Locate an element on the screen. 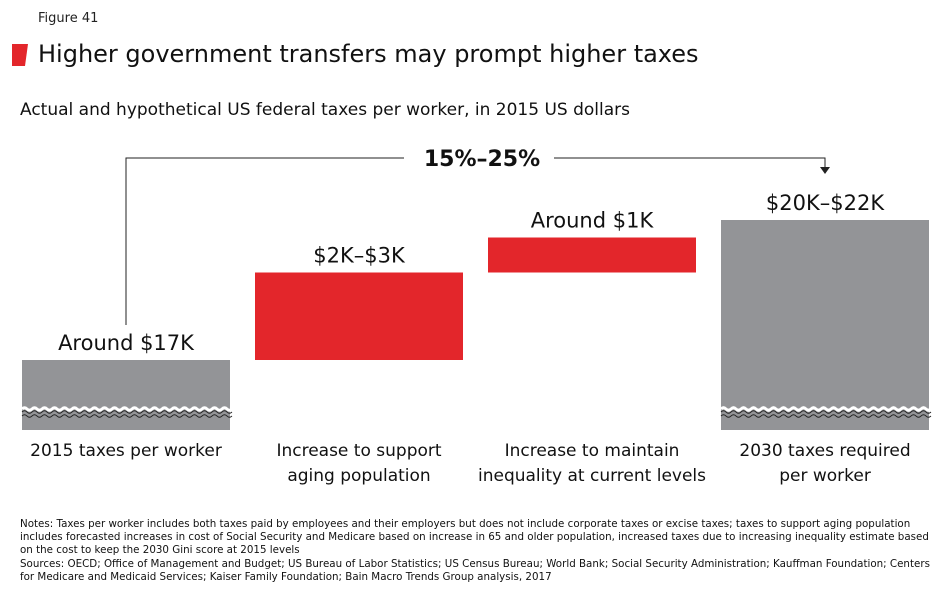  category-label-4-1: 2030 taxes required is located at coordinates (824, 451).